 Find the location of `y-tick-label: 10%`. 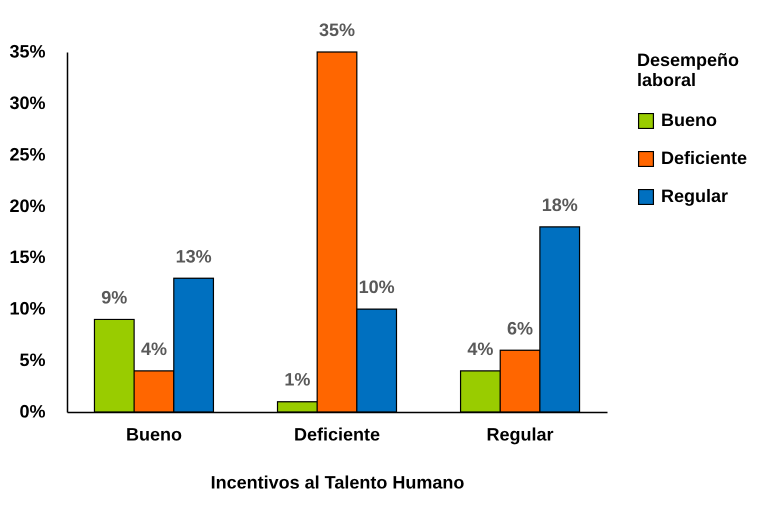

y-tick-label: 10% is located at coordinates (27, 308).